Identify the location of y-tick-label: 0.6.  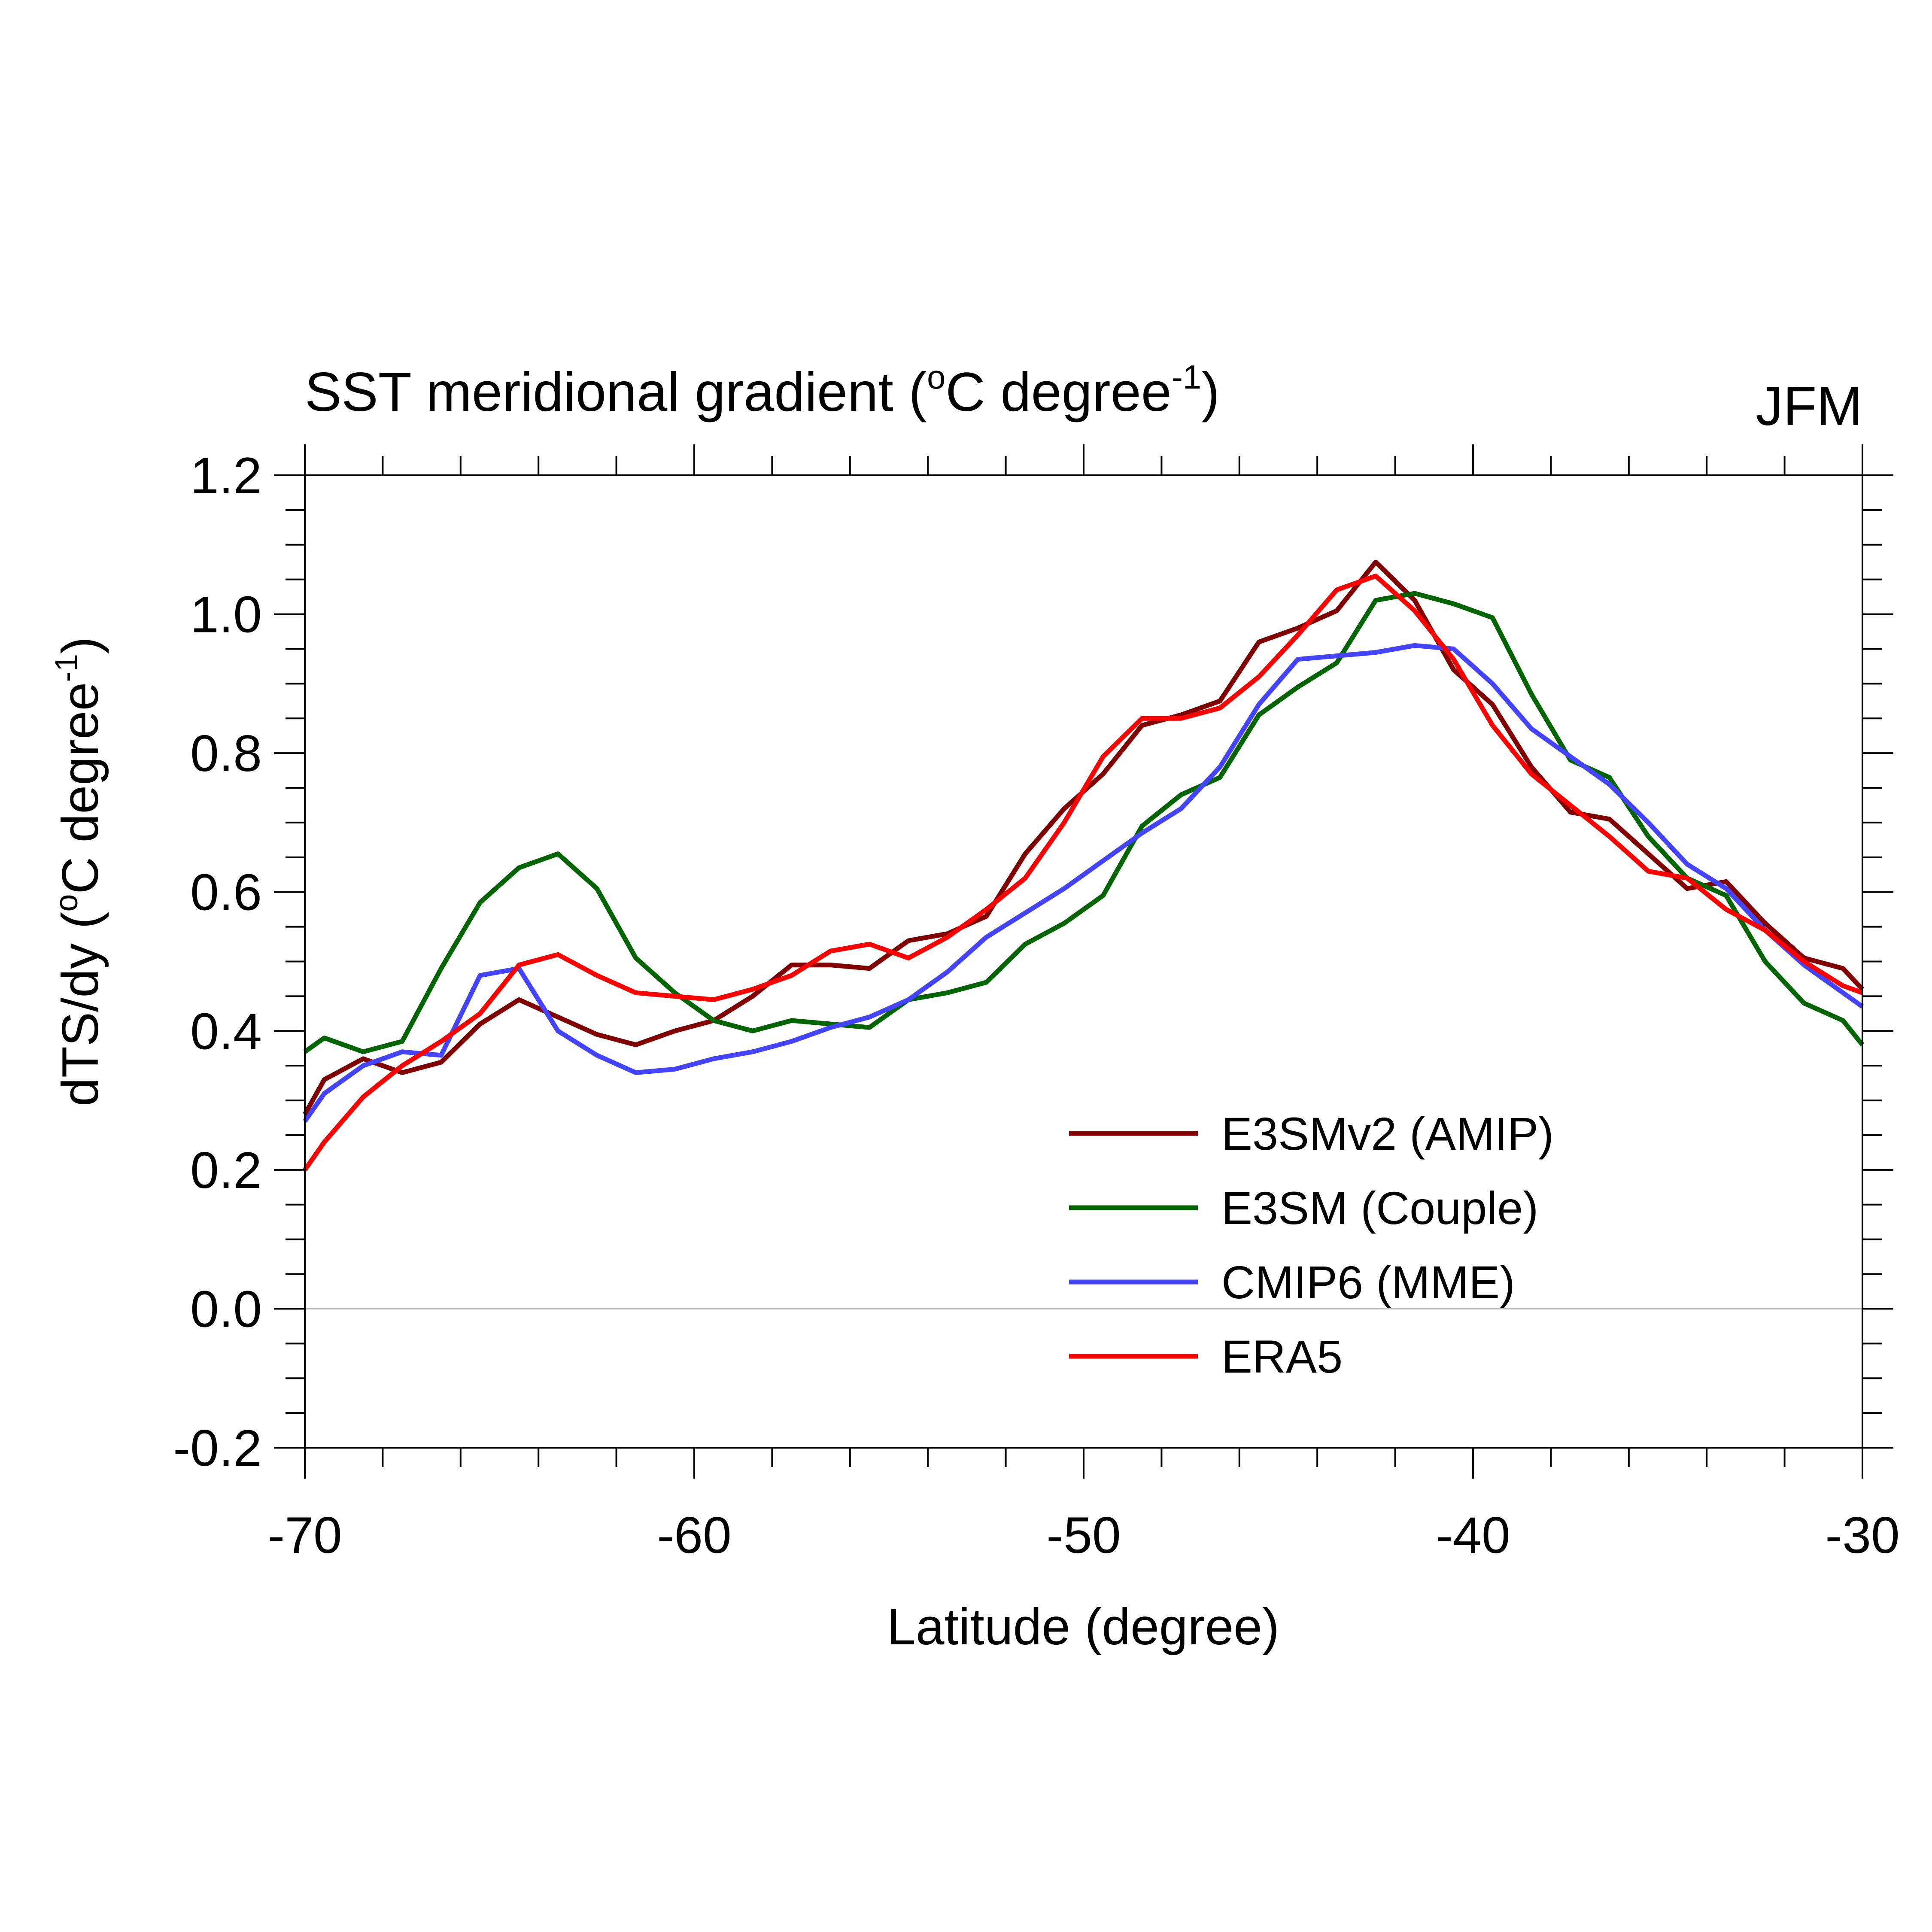
(226, 892).